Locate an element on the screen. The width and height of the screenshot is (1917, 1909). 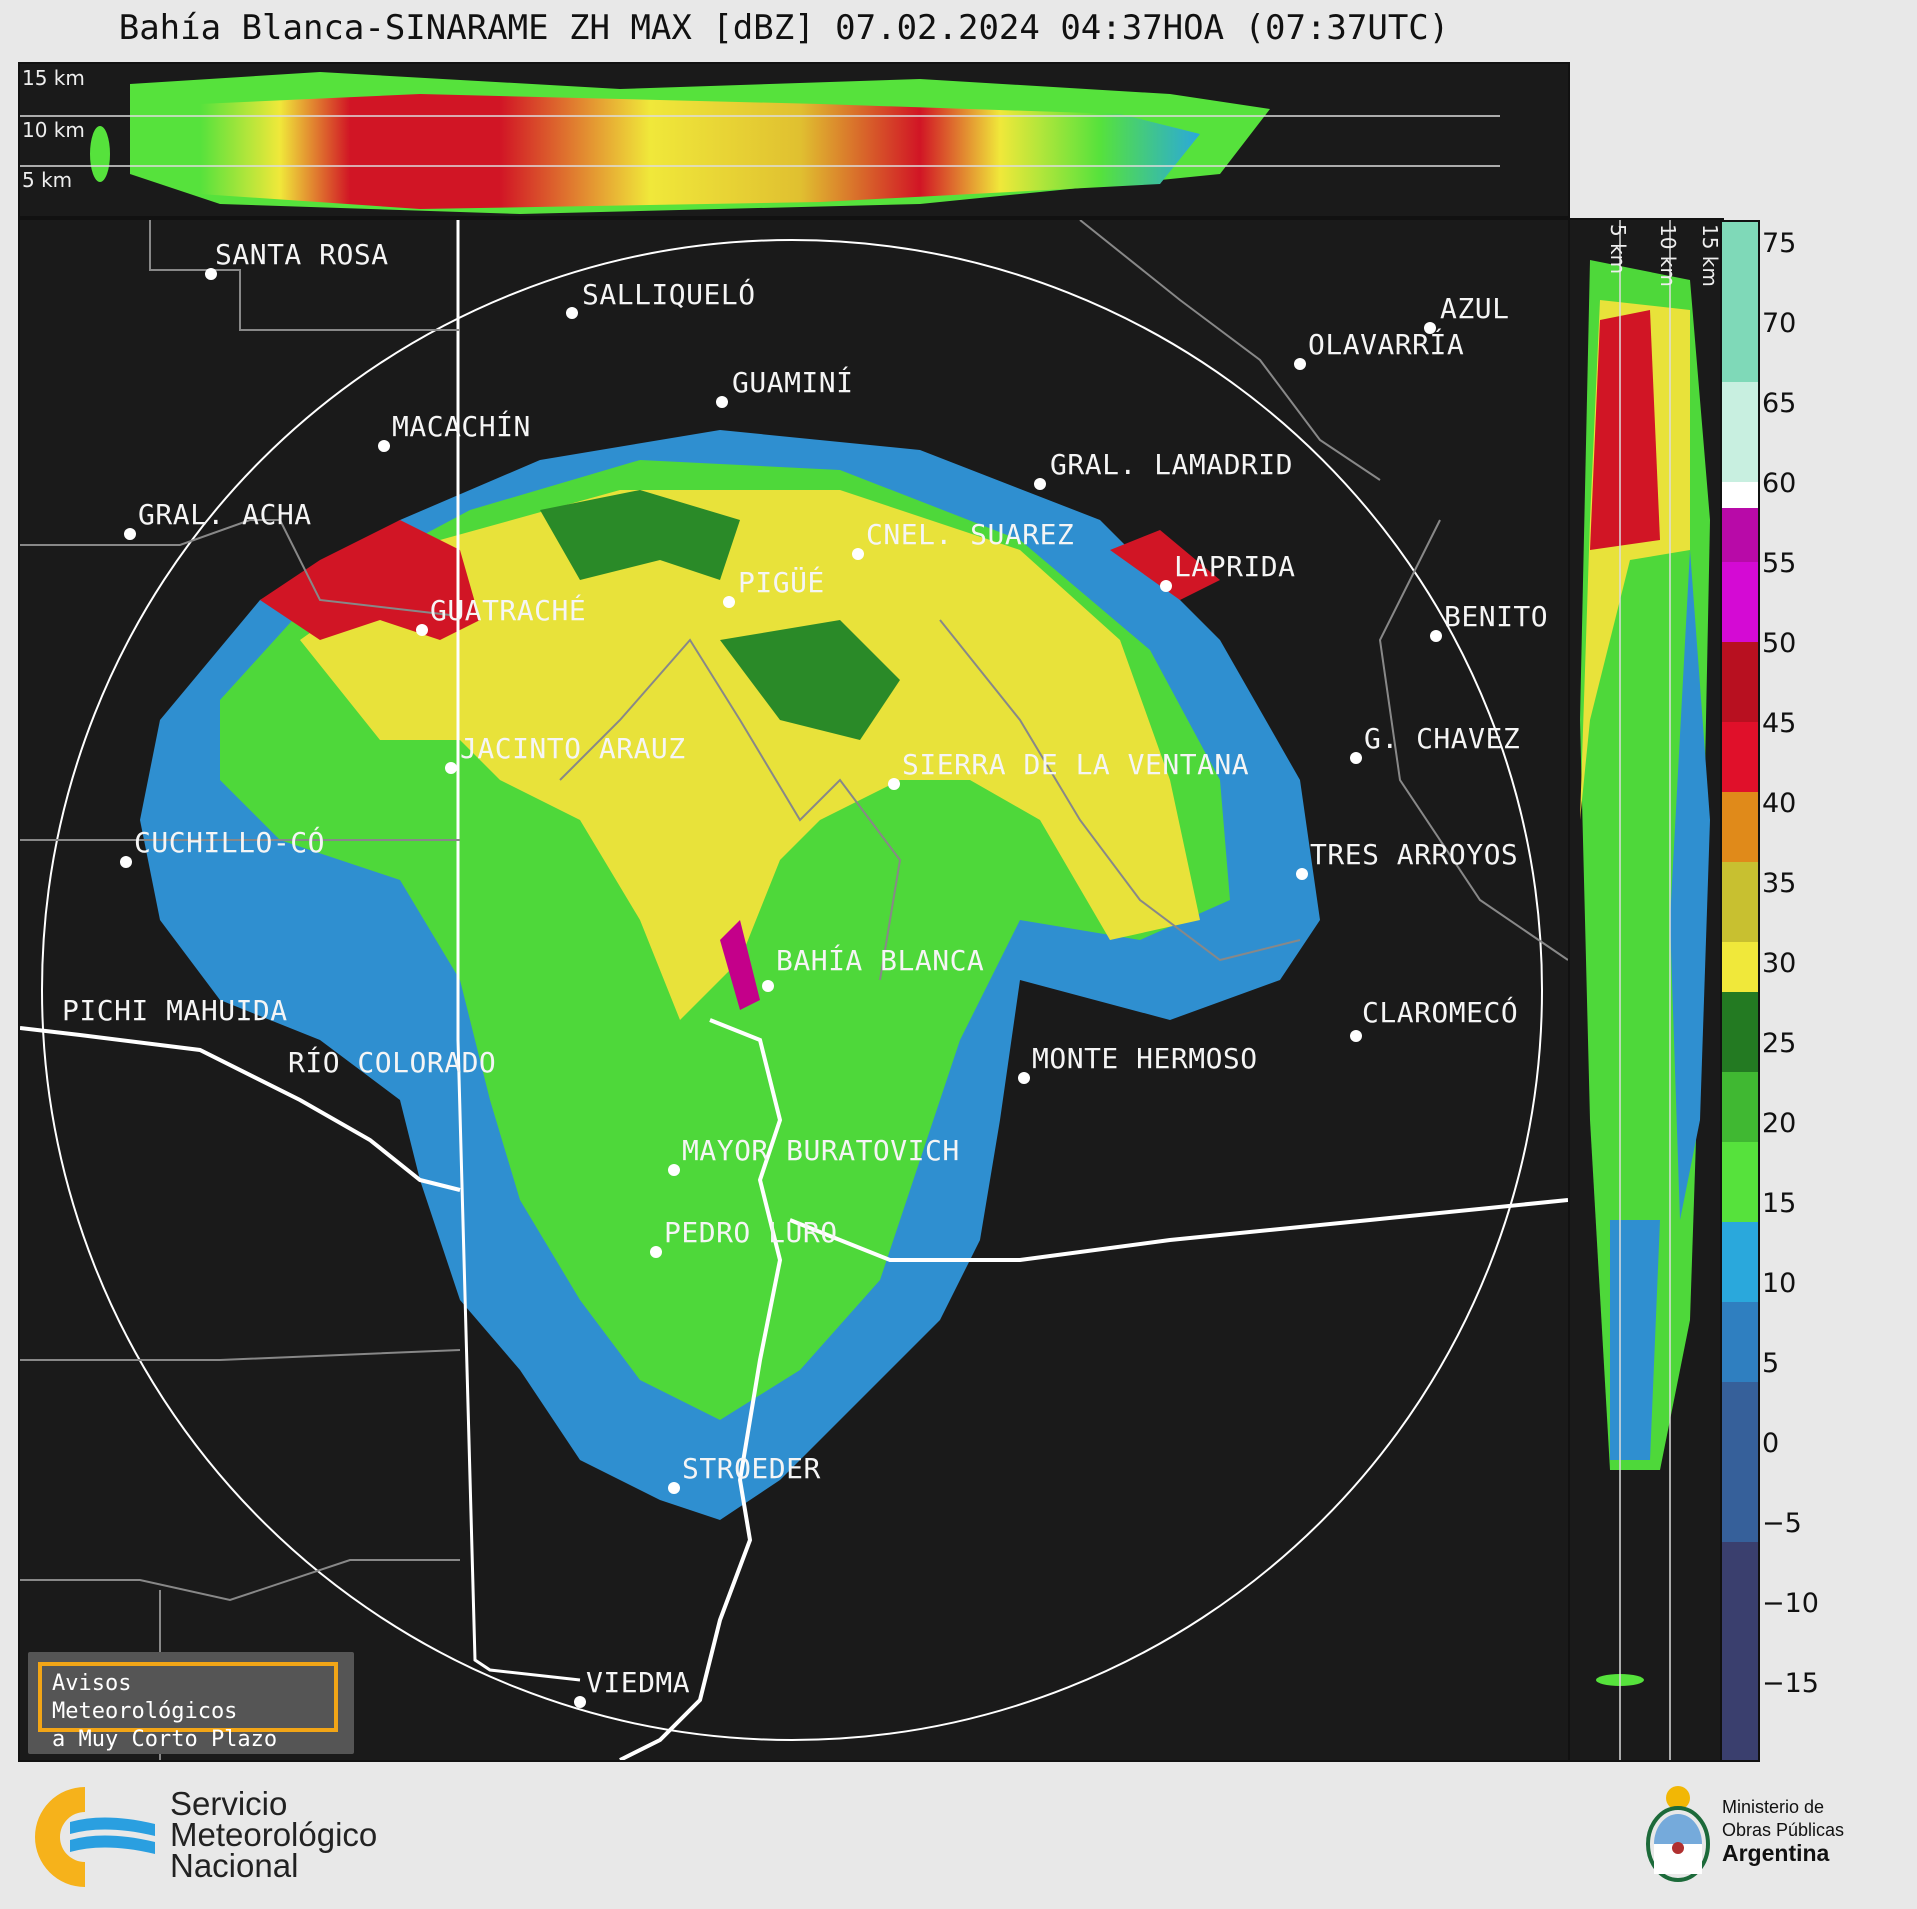
city-guatrache: GUATRACHÉ is located at coordinates (508, 610).